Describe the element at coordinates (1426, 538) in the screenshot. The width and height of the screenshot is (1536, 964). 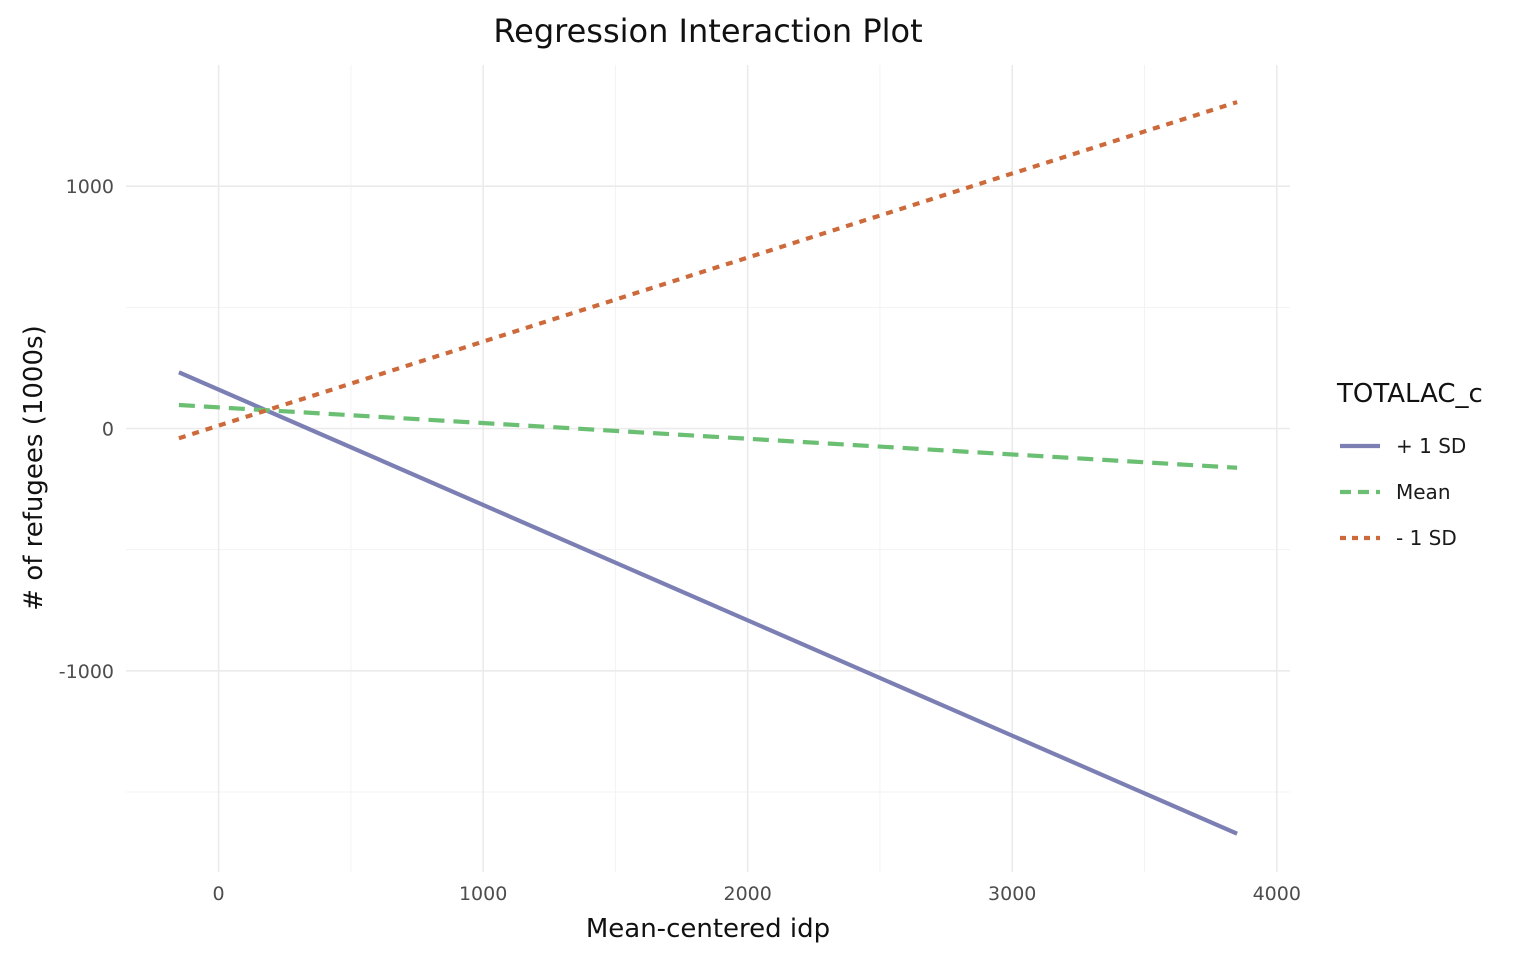
I see `legend-label: - 1 SD` at that location.